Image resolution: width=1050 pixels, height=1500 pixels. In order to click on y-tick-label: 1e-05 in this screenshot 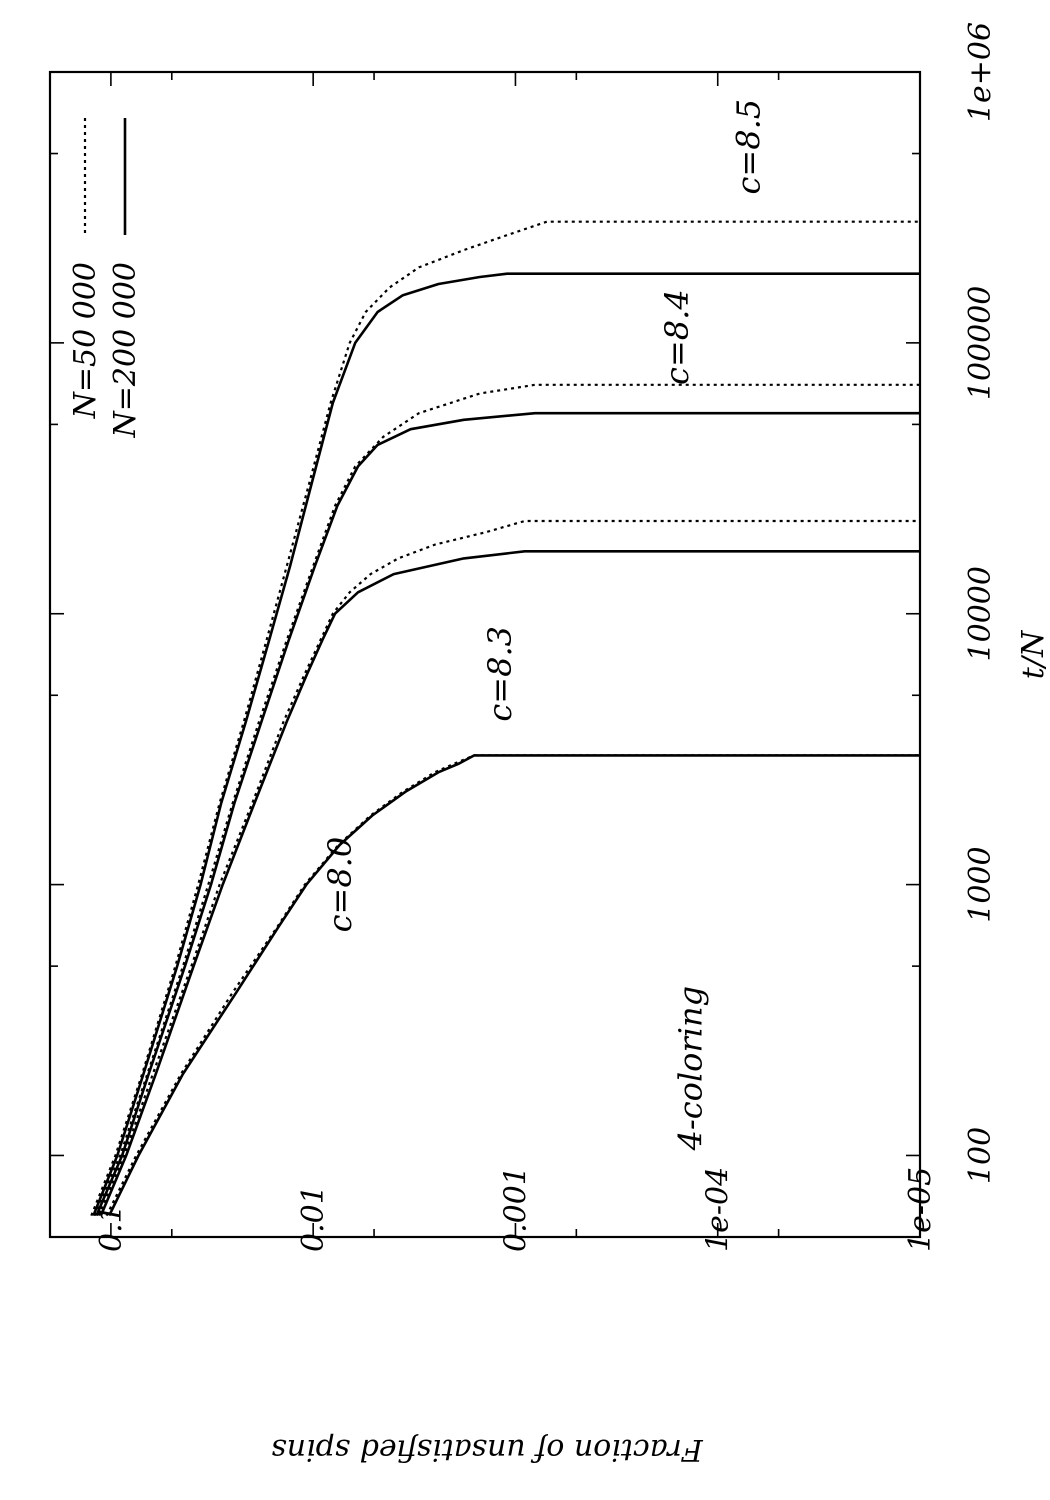, I will do `click(920, 1209)`.